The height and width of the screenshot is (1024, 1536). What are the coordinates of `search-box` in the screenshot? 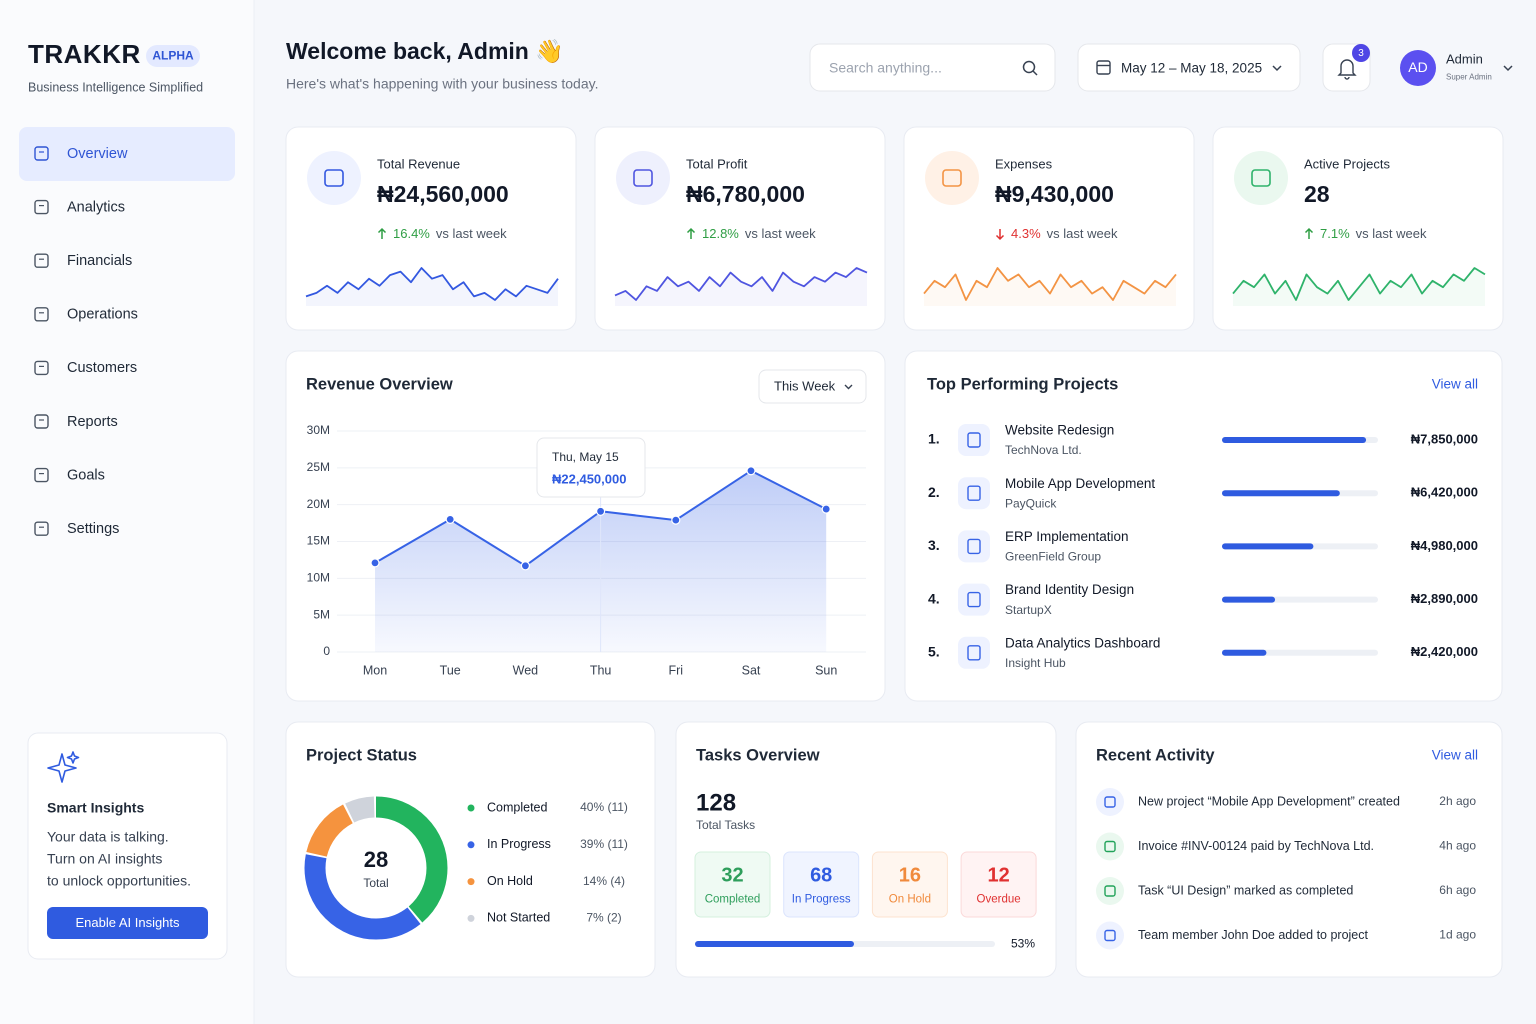 It's located at (932, 67).